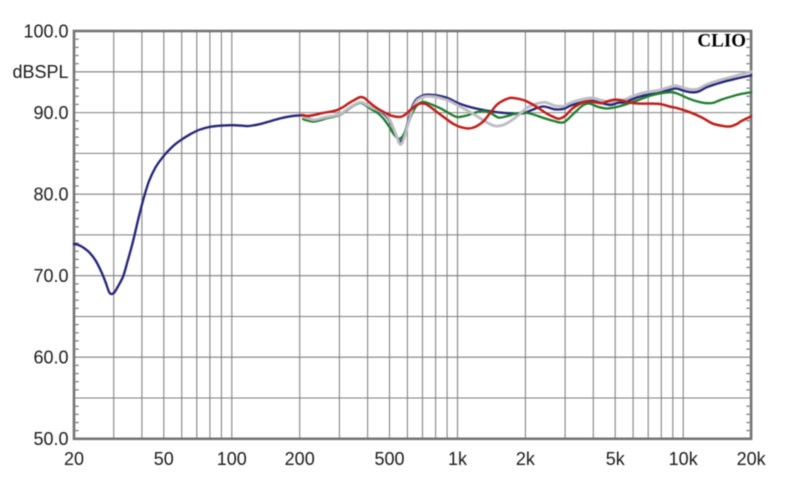 Image resolution: width=802 pixels, height=502 pixels. Describe the element at coordinates (164, 459) in the screenshot. I see `svg-text: 50` at that location.